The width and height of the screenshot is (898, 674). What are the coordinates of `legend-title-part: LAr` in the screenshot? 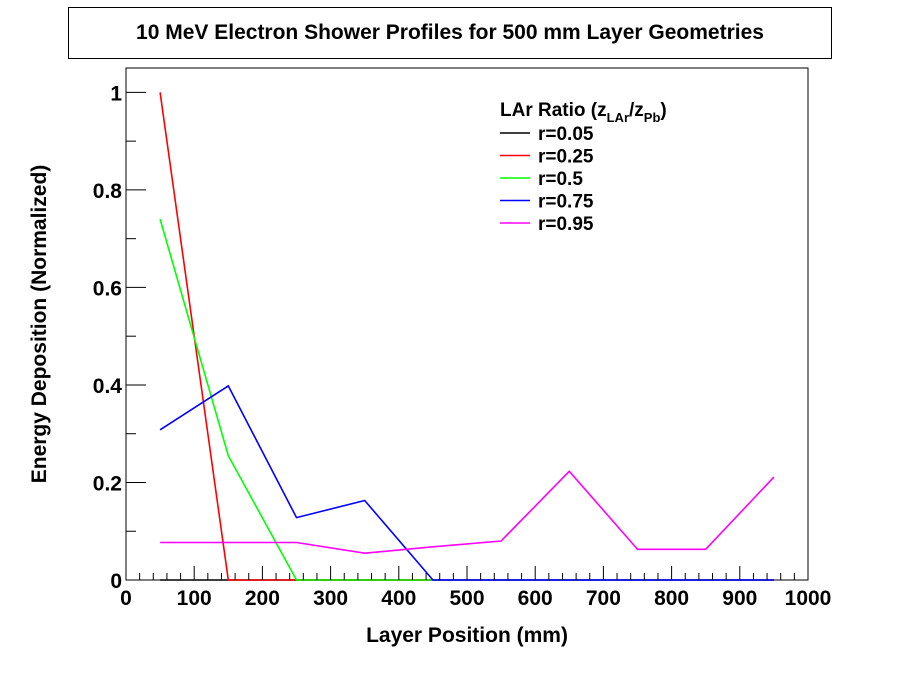 It's located at (618, 117).